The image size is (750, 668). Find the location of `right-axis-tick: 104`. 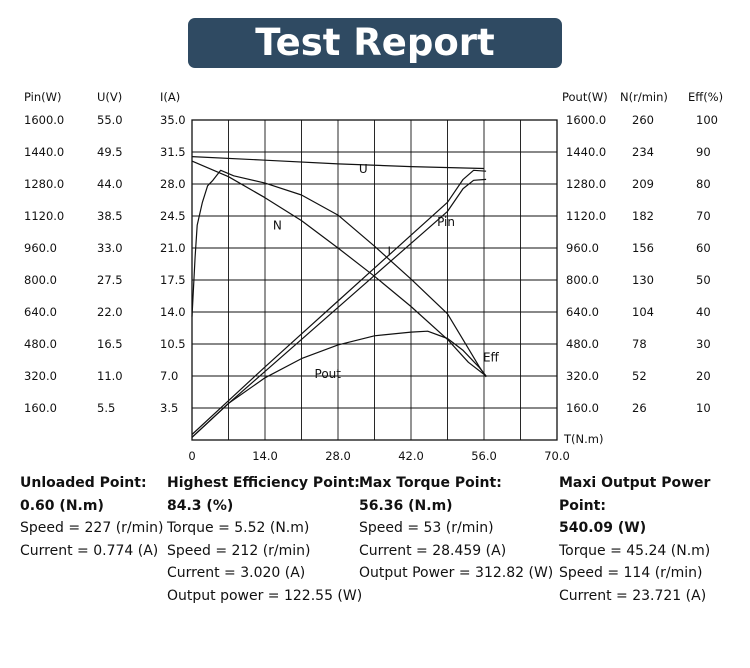

right-axis-tick: 104 is located at coordinates (643, 312).